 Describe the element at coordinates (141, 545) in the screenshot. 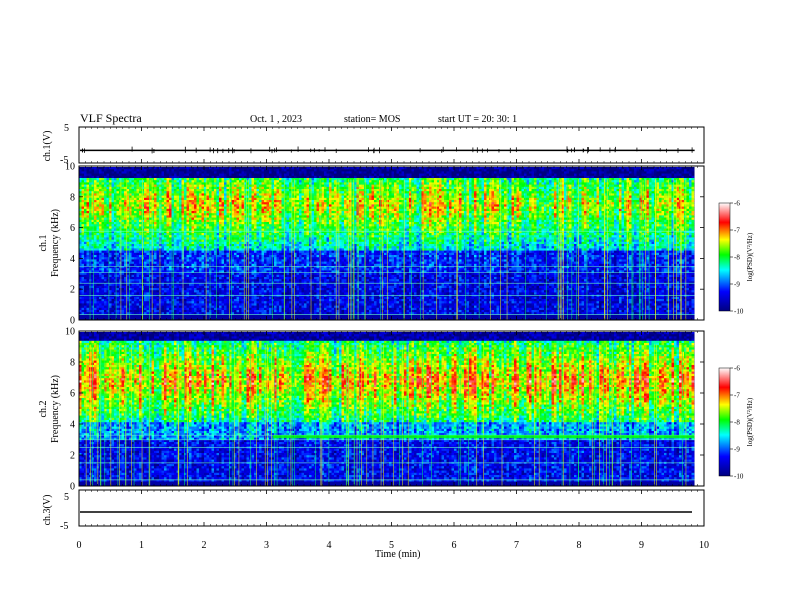

I see `x-tick-label: 1` at that location.